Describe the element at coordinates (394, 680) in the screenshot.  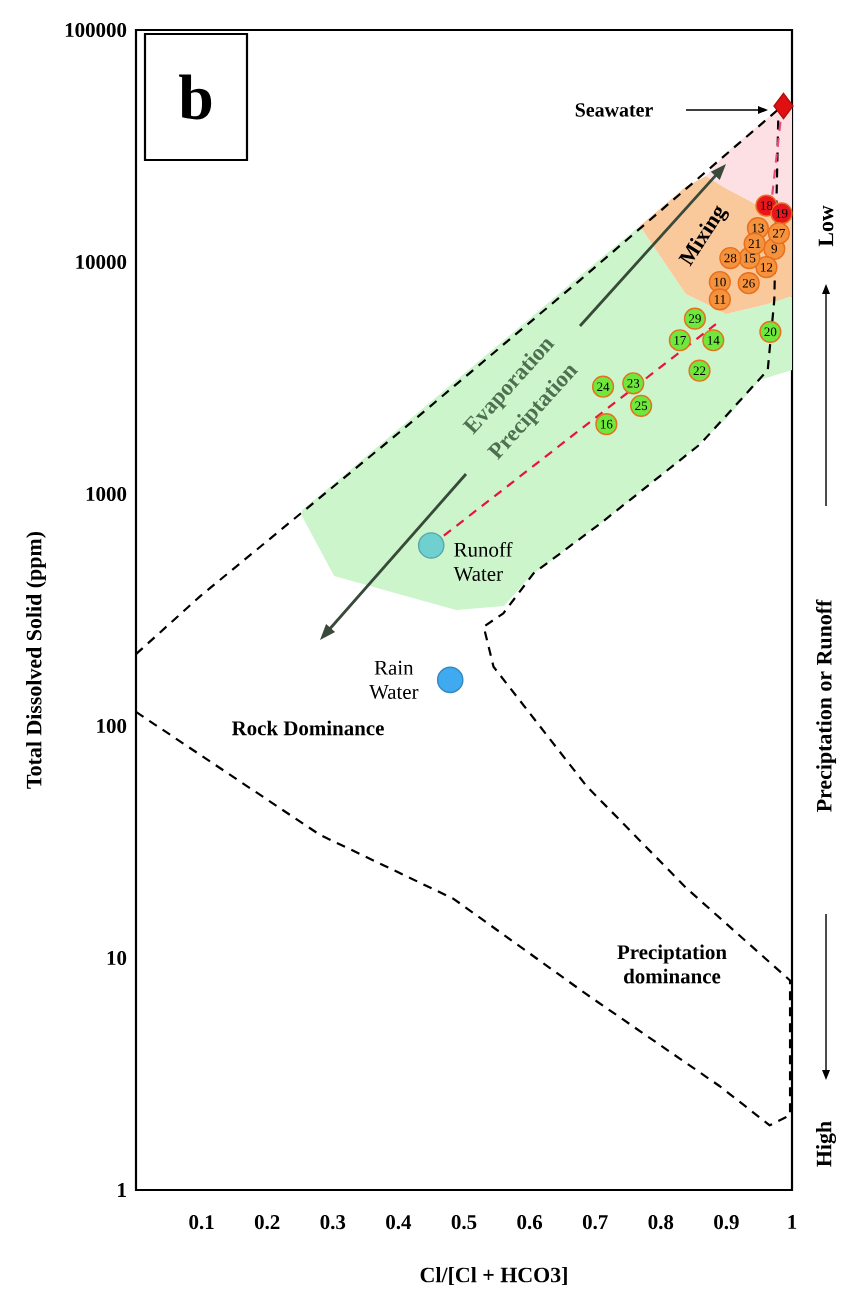
I see `annotation: Rain Water` at that location.